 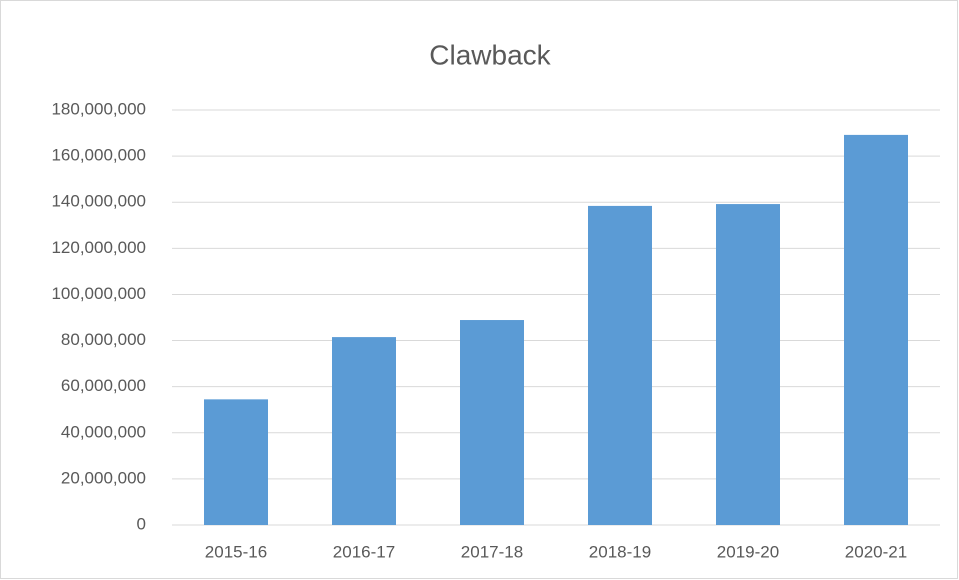 What do you see at coordinates (98, 293) in the screenshot?
I see `y-tick-label: 100,000,000` at bounding box center [98, 293].